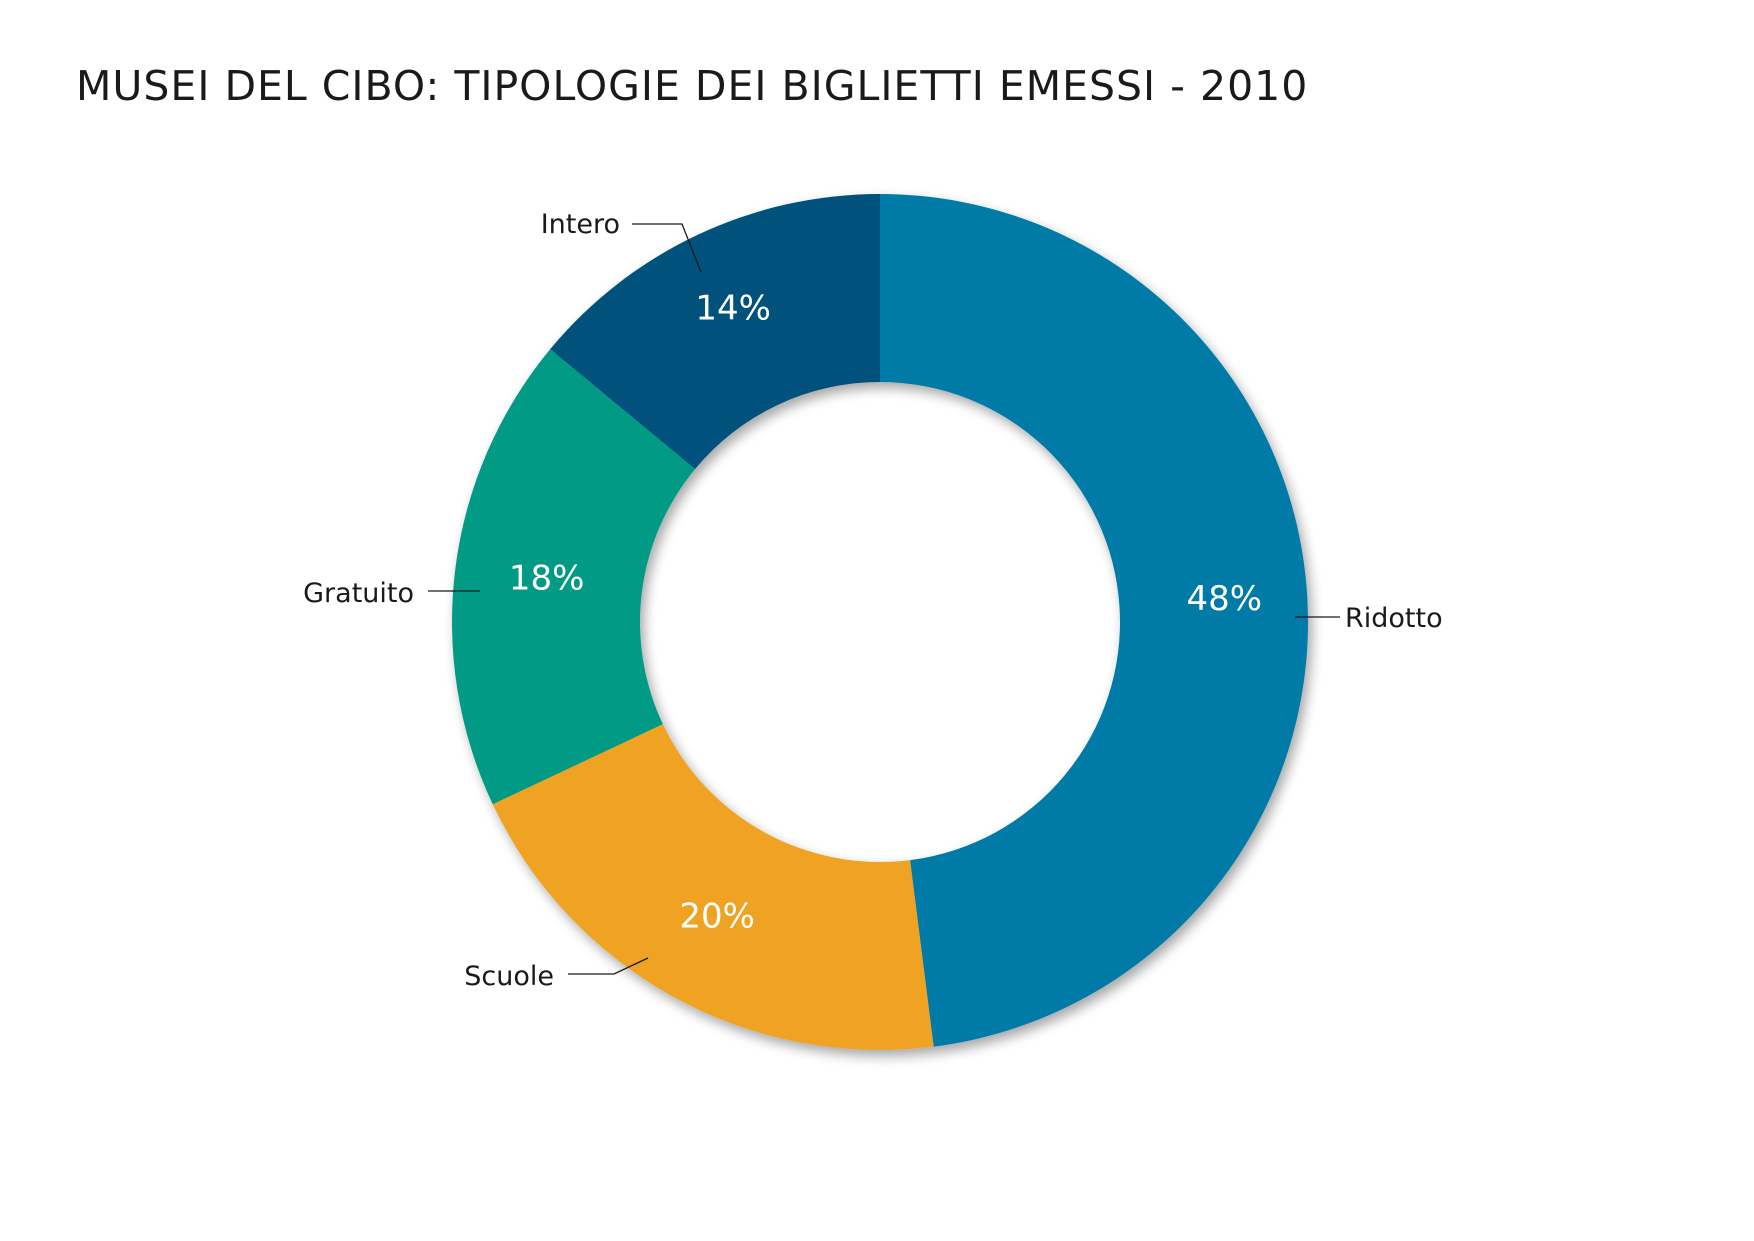  I want to click on slice-gratuito, so click(573, 577).